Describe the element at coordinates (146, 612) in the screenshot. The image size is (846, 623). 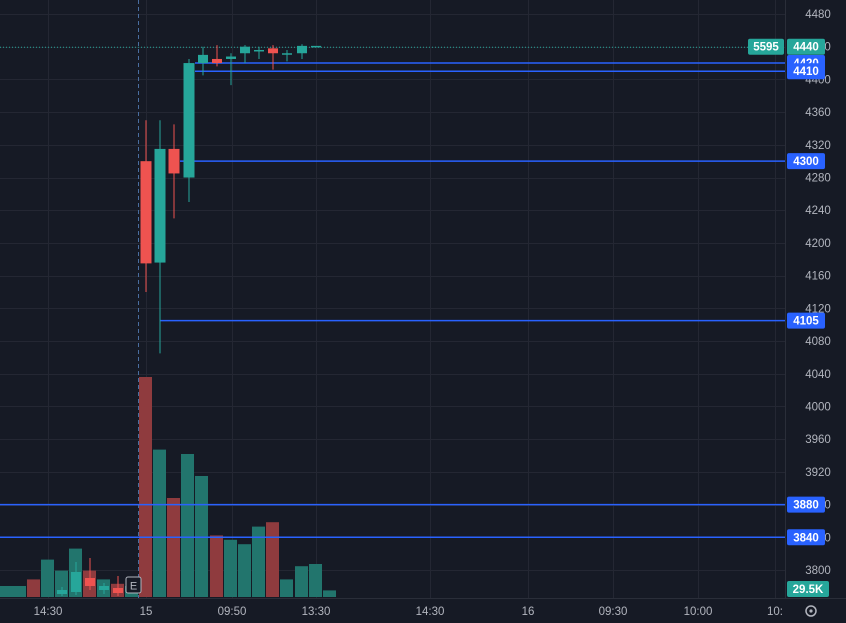
I see `time-tick-label: 15` at that location.